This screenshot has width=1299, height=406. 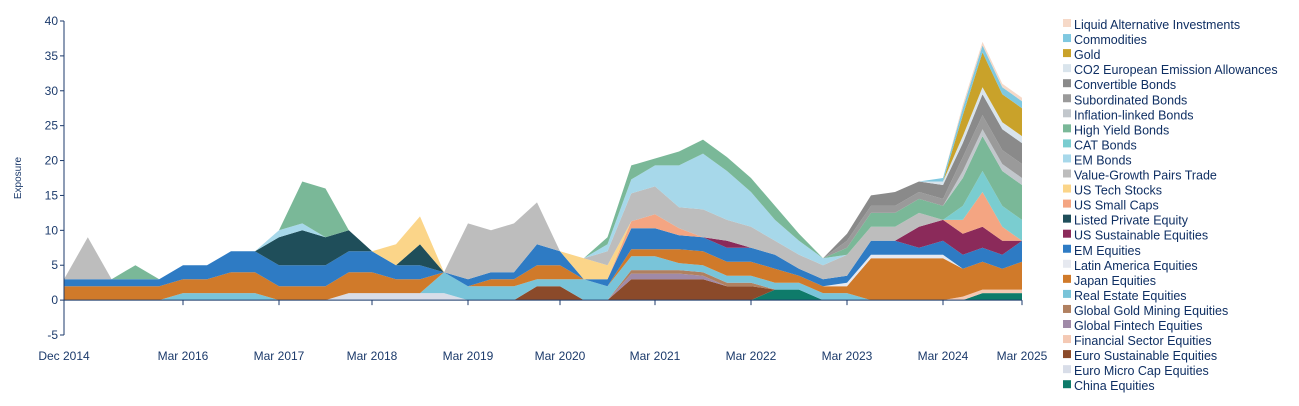 I want to click on legend-item: Convertible Bonds, so click(x=1119, y=85).